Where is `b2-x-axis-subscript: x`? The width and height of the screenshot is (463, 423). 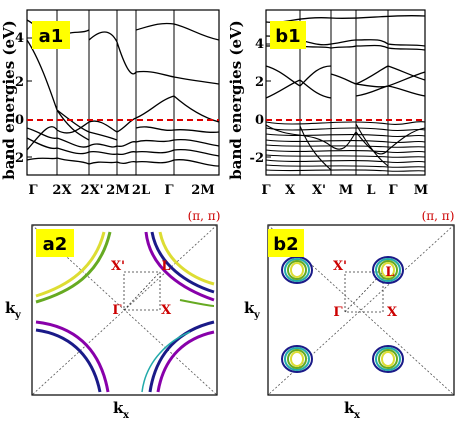 b2-x-axis-subscript: x is located at coordinates (357, 415).